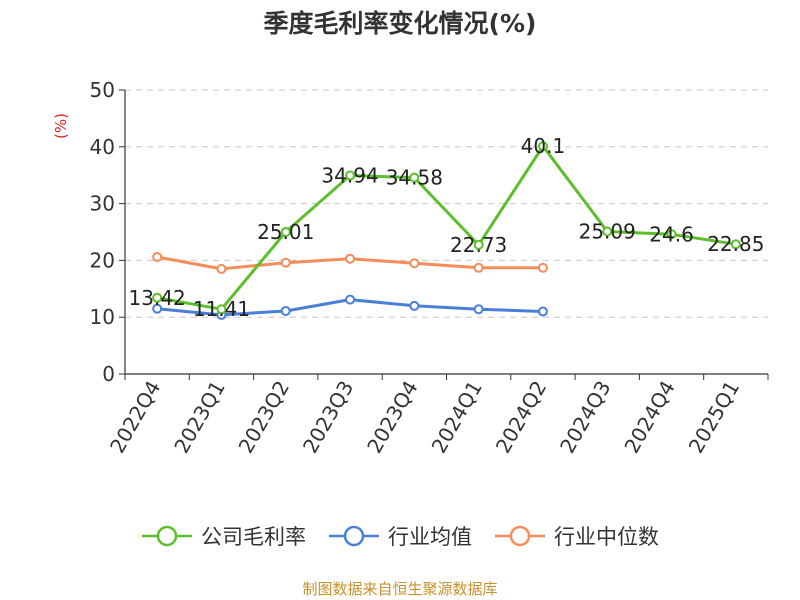 The height and width of the screenshot is (600, 800). I want to click on legend-label: 行业均值, so click(430, 537).